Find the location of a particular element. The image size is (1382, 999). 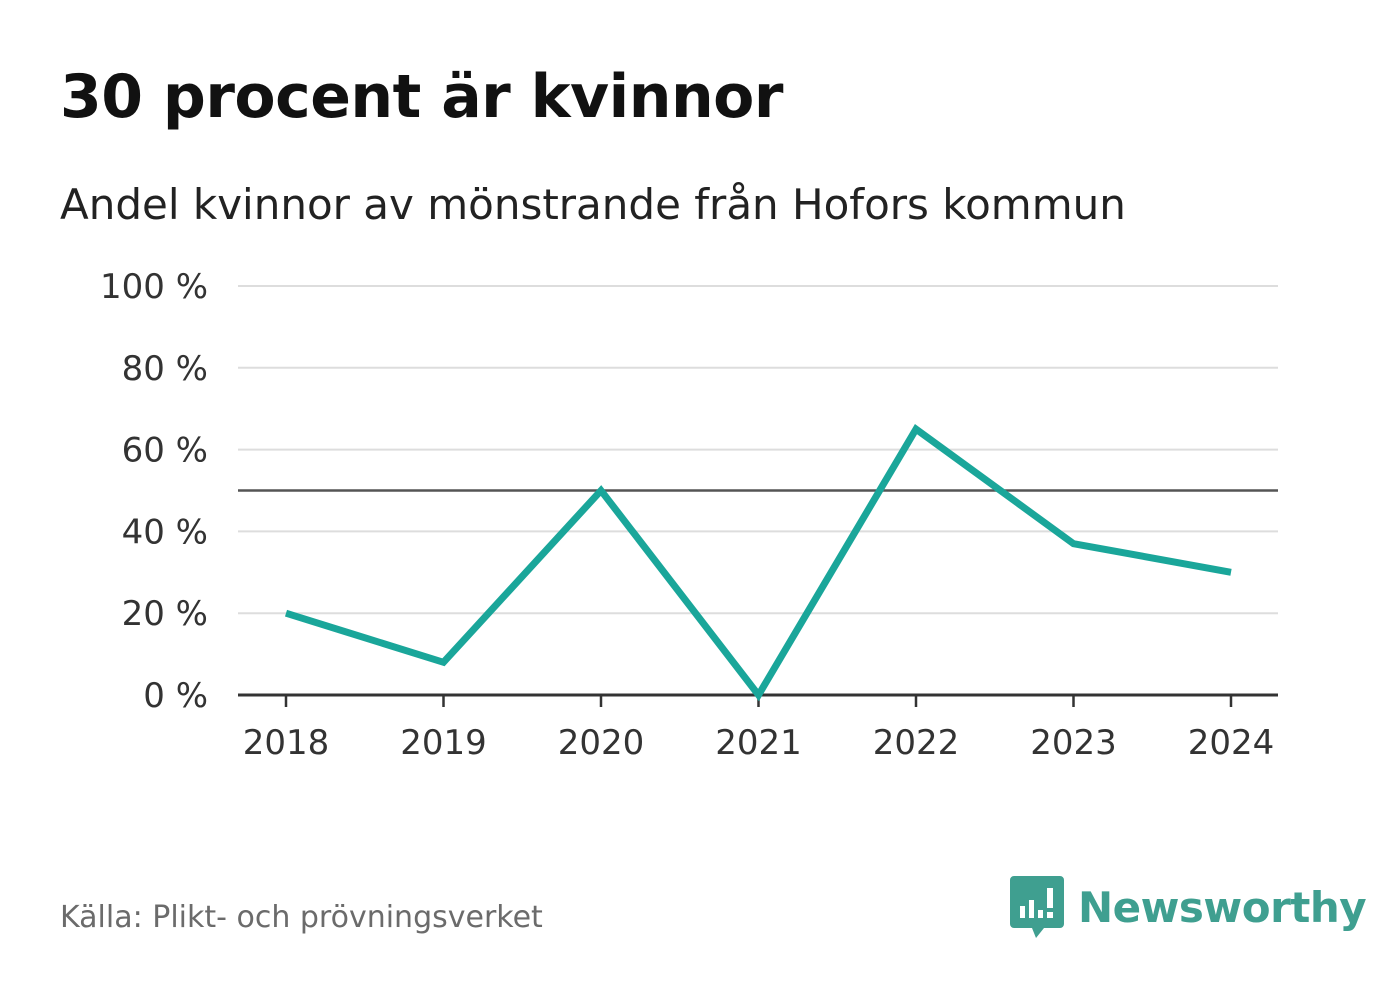

source-note: Källa: Plikt- och prövningsverket is located at coordinates (301, 917).